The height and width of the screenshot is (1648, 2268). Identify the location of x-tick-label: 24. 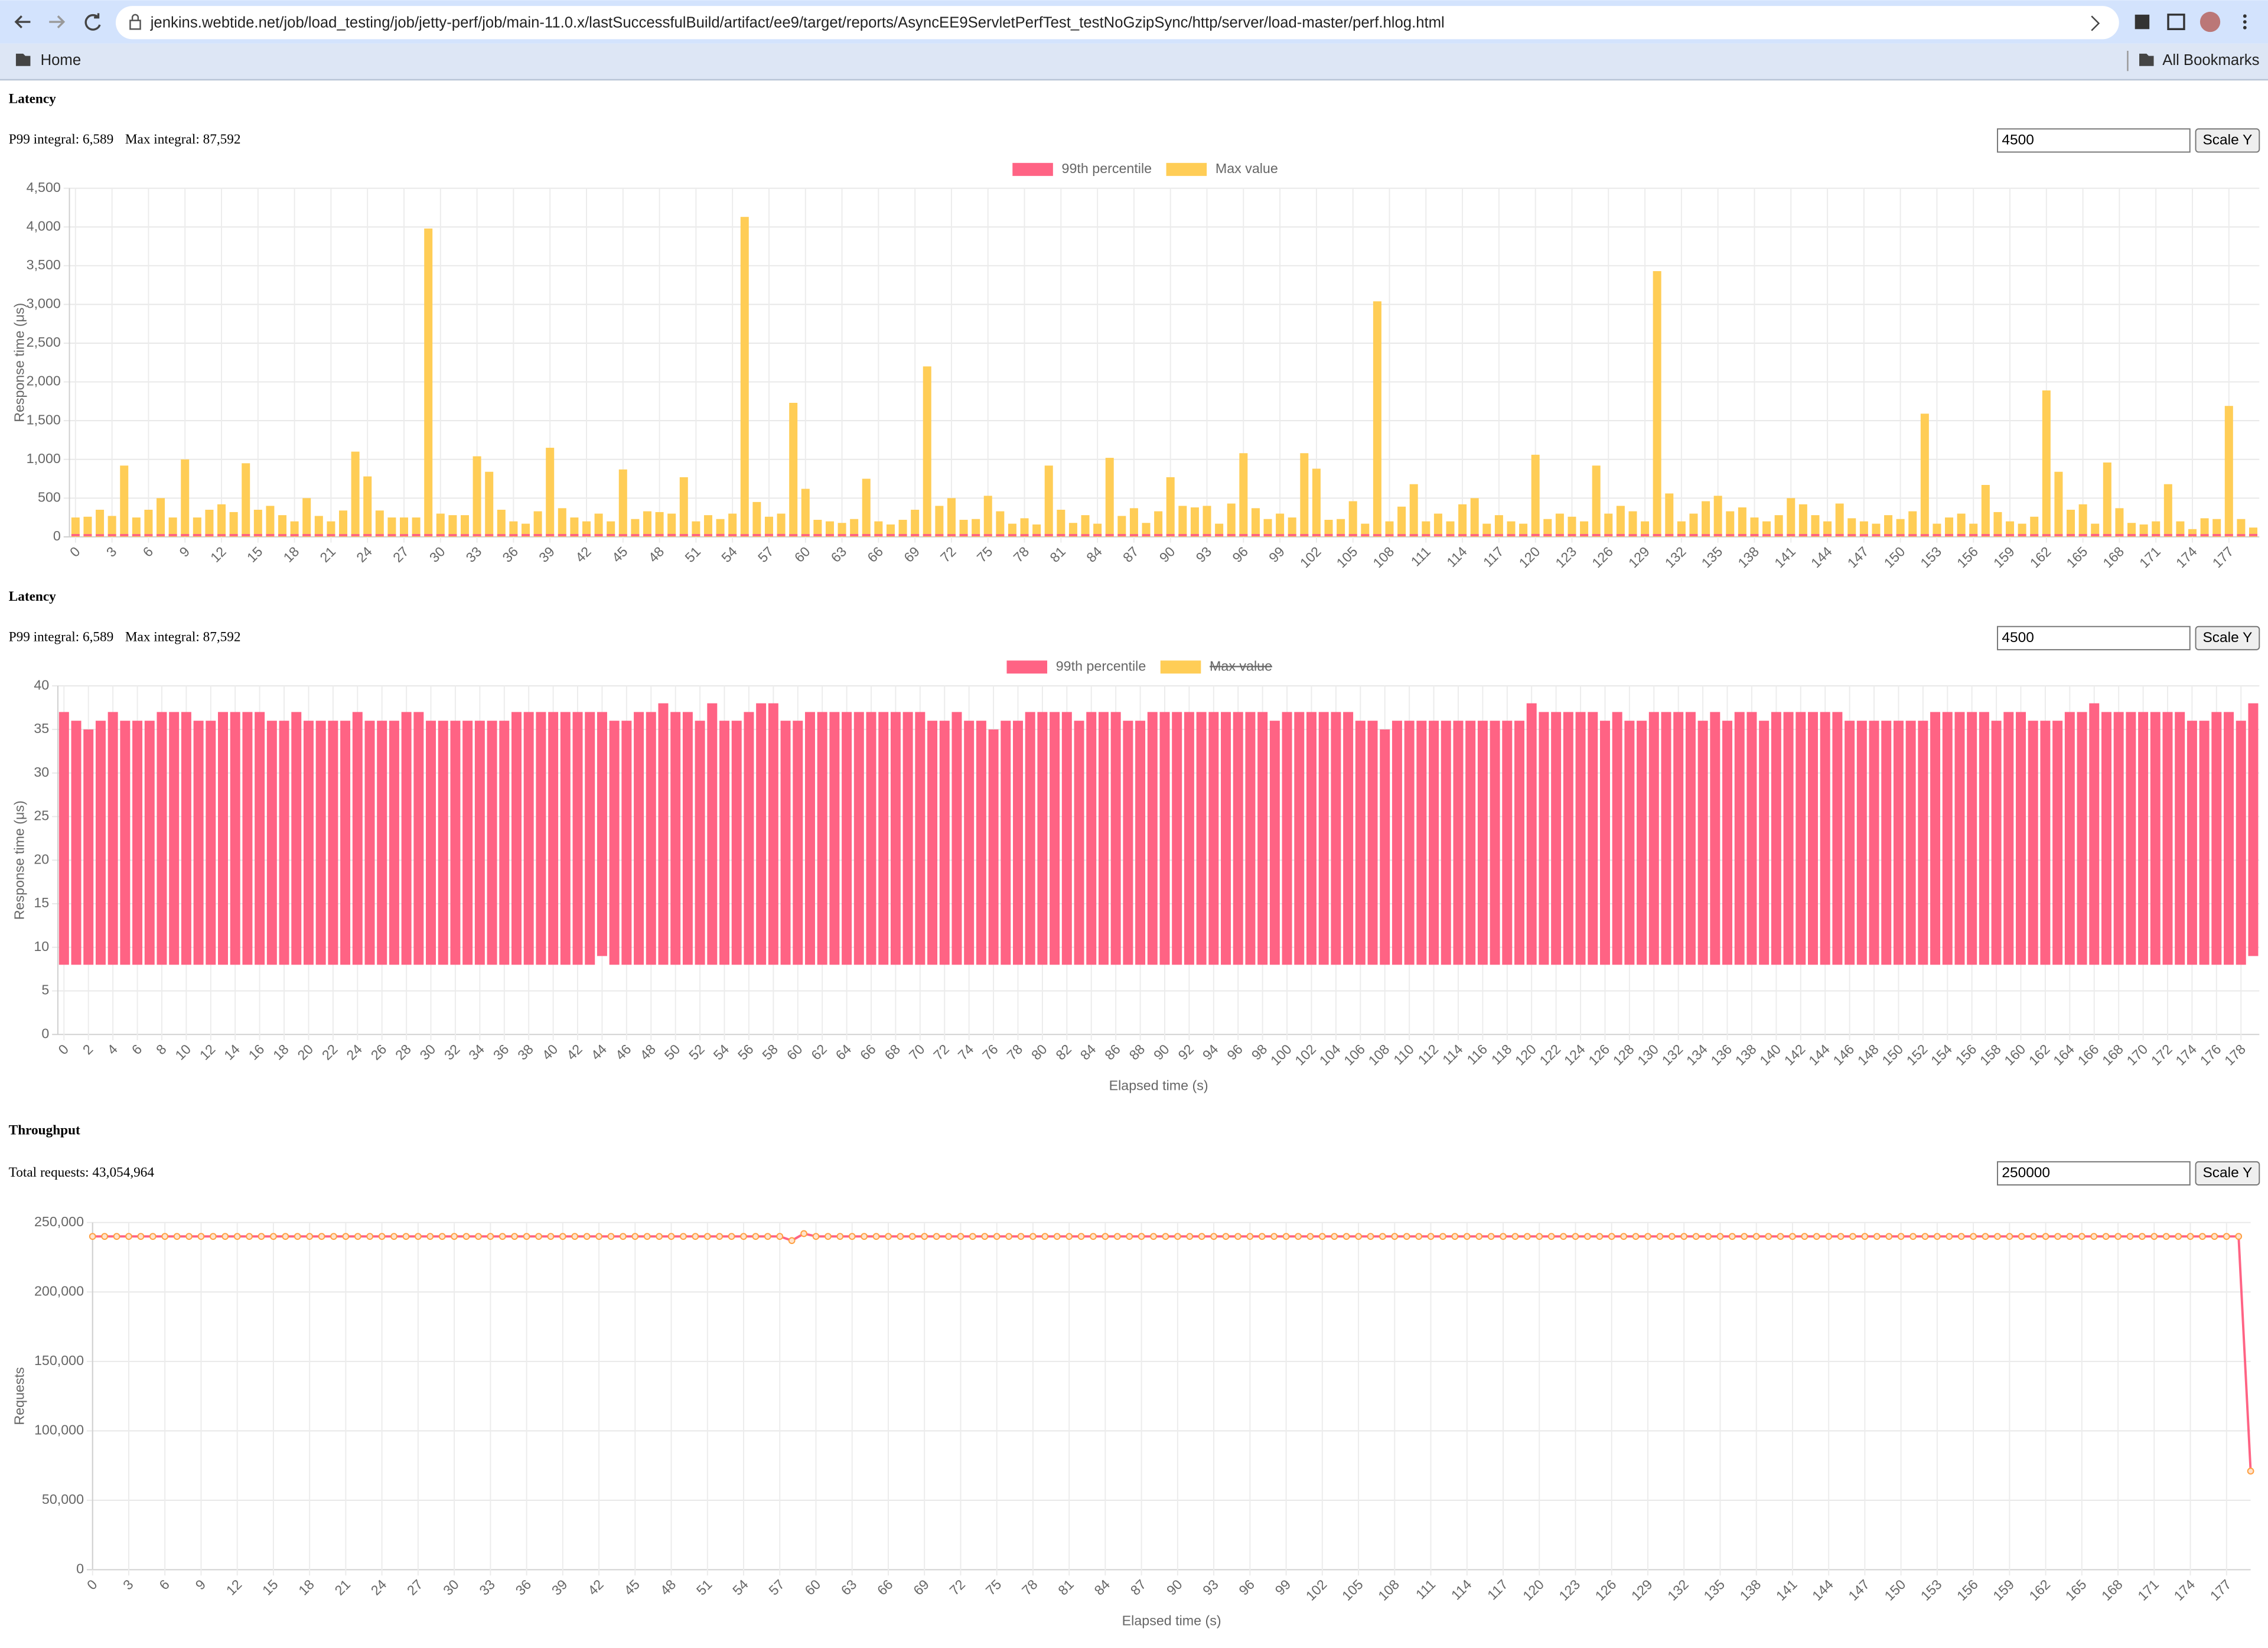
(364, 554).